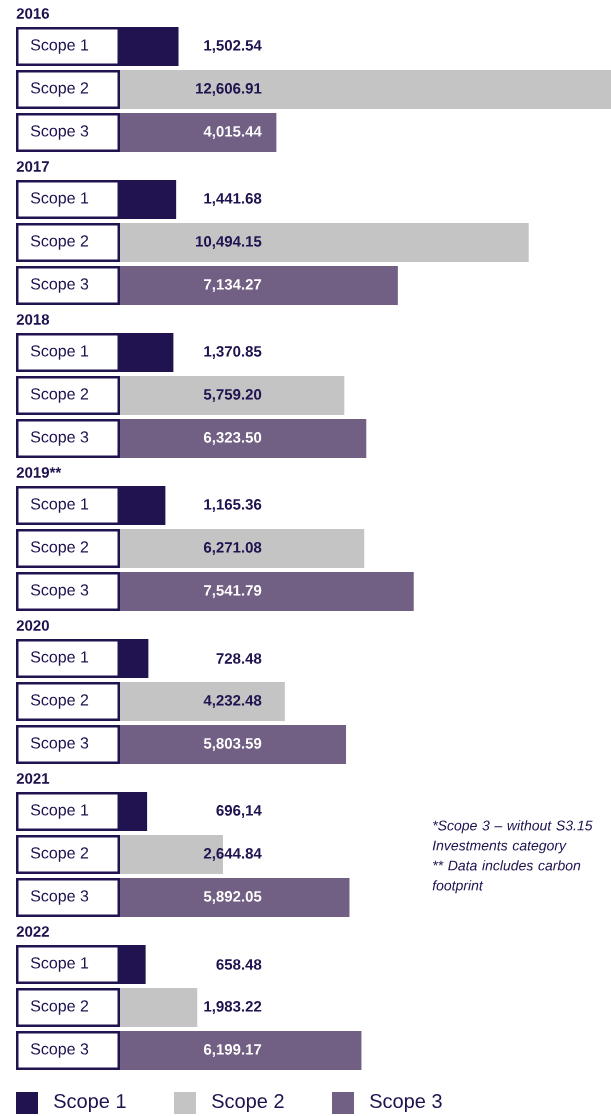  I want to click on legend-label: Scope 3, so click(406, 1103).